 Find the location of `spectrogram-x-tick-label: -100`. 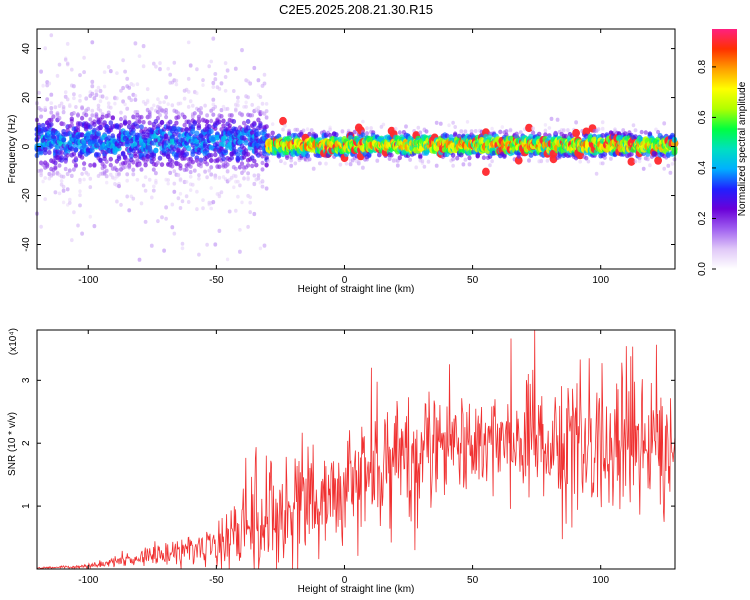

spectrogram-x-tick-label: -100 is located at coordinates (88, 280).